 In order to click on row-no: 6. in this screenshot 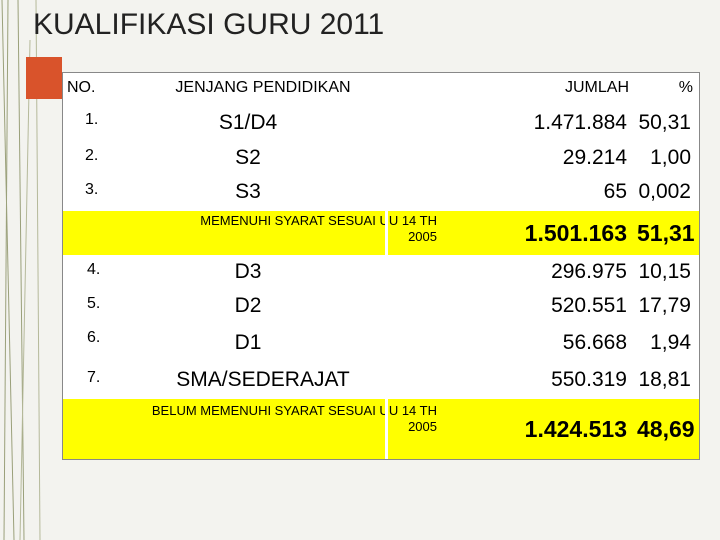, I will do `click(94, 337)`.